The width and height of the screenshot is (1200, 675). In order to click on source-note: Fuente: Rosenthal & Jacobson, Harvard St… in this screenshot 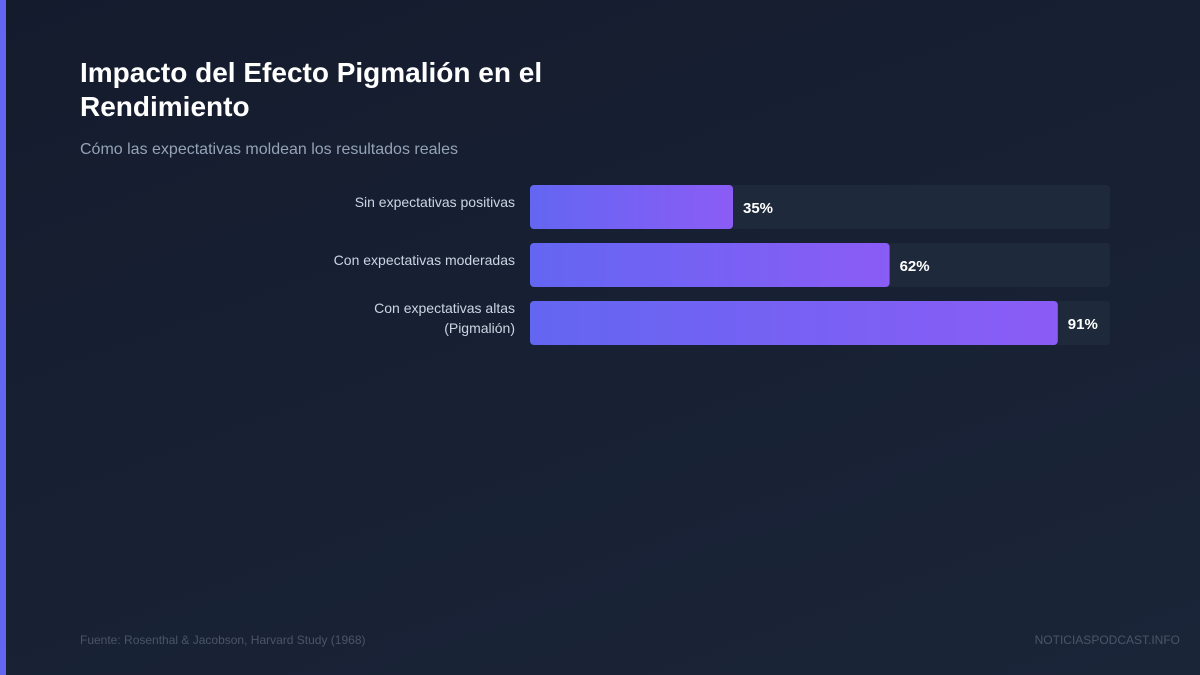, I will do `click(223, 640)`.